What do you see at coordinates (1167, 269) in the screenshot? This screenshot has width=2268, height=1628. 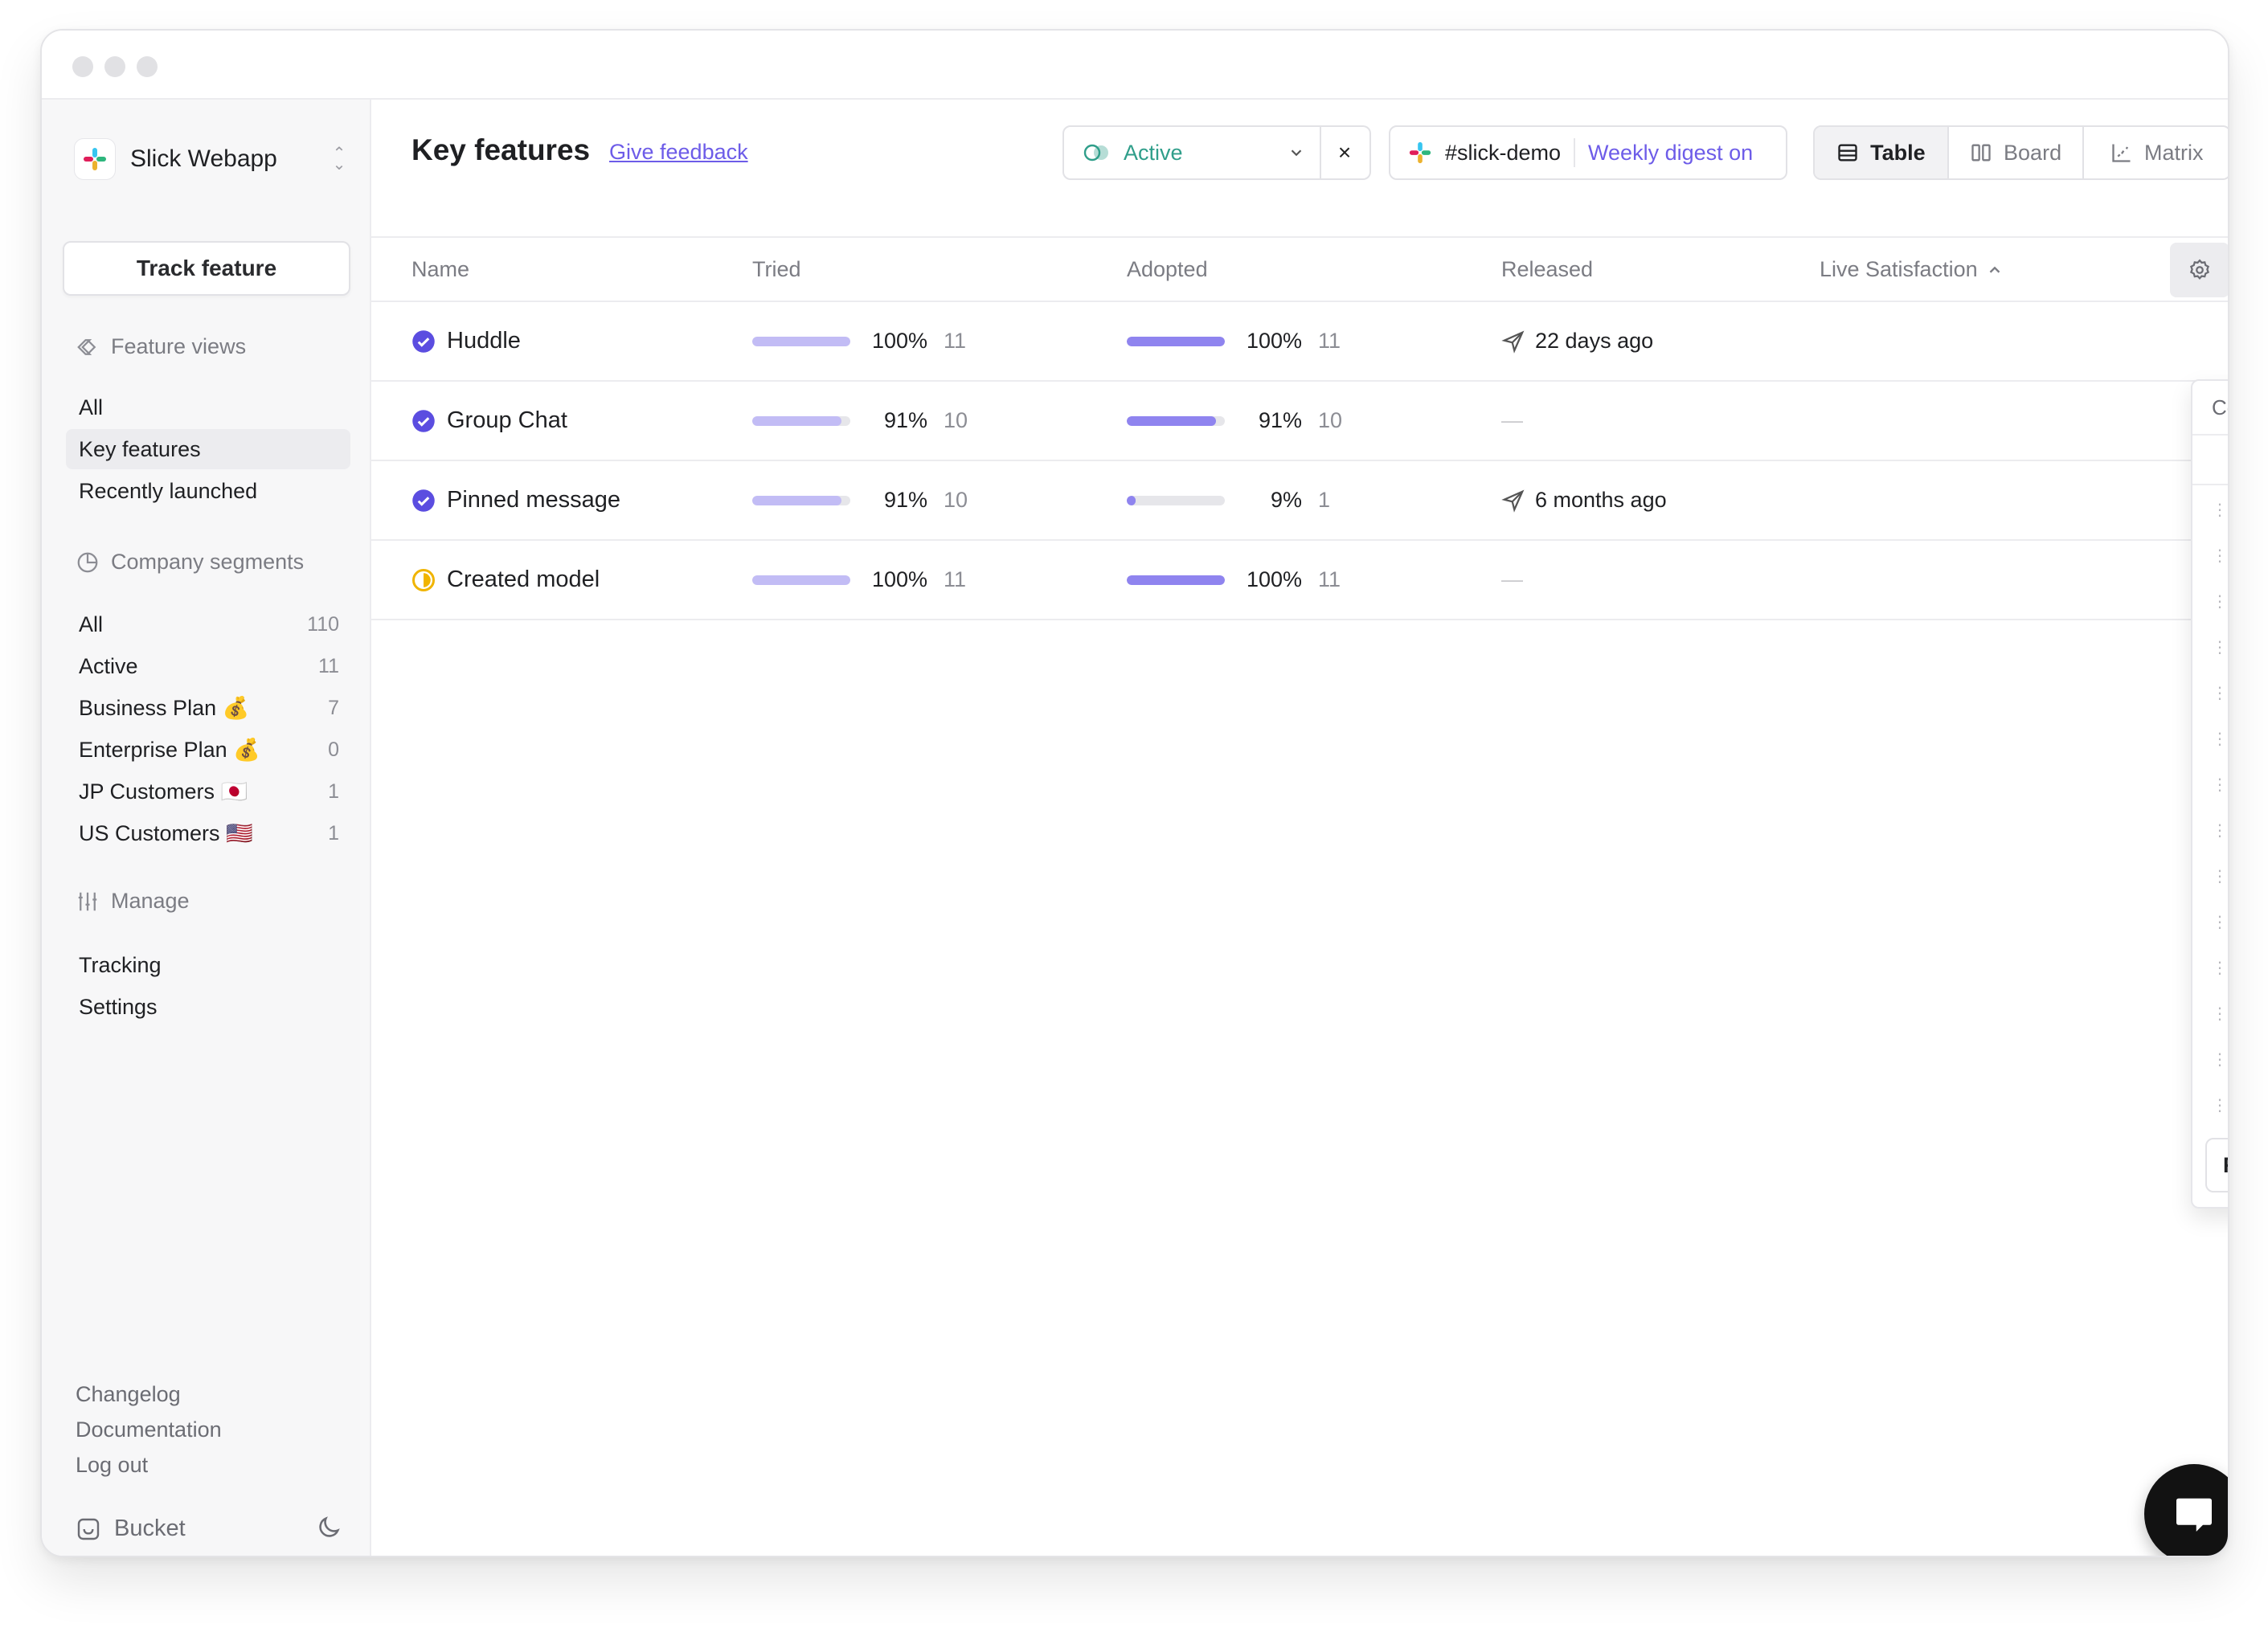 I see `column-header-adopted: Adopted` at bounding box center [1167, 269].